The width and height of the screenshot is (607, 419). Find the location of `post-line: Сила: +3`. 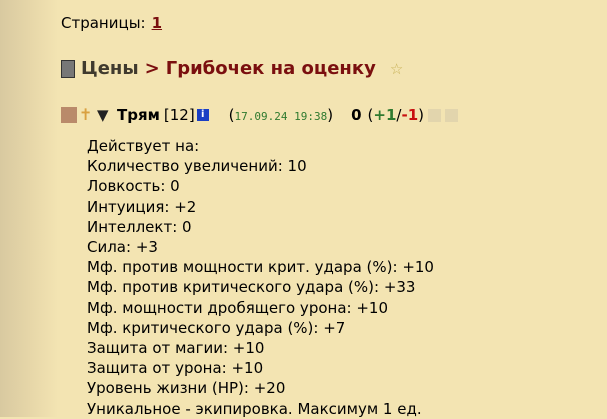

post-line: Сила: +3 is located at coordinates (122, 247).